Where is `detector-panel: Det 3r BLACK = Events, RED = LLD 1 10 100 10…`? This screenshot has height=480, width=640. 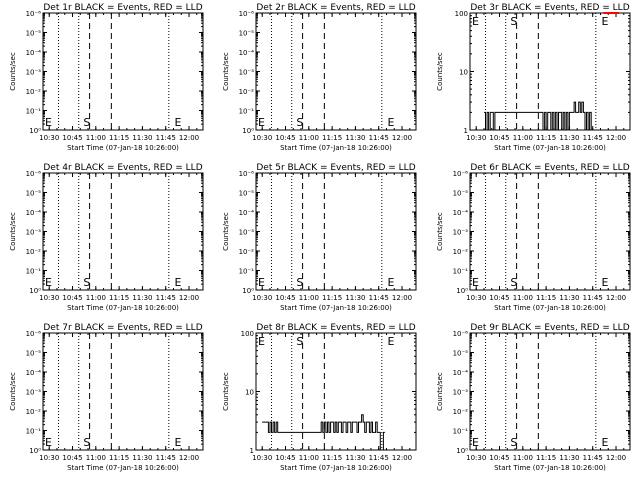
detector-panel: Det 3r BLACK = Events, RED = LLD 1 10 100 10… is located at coordinates (533, 77).